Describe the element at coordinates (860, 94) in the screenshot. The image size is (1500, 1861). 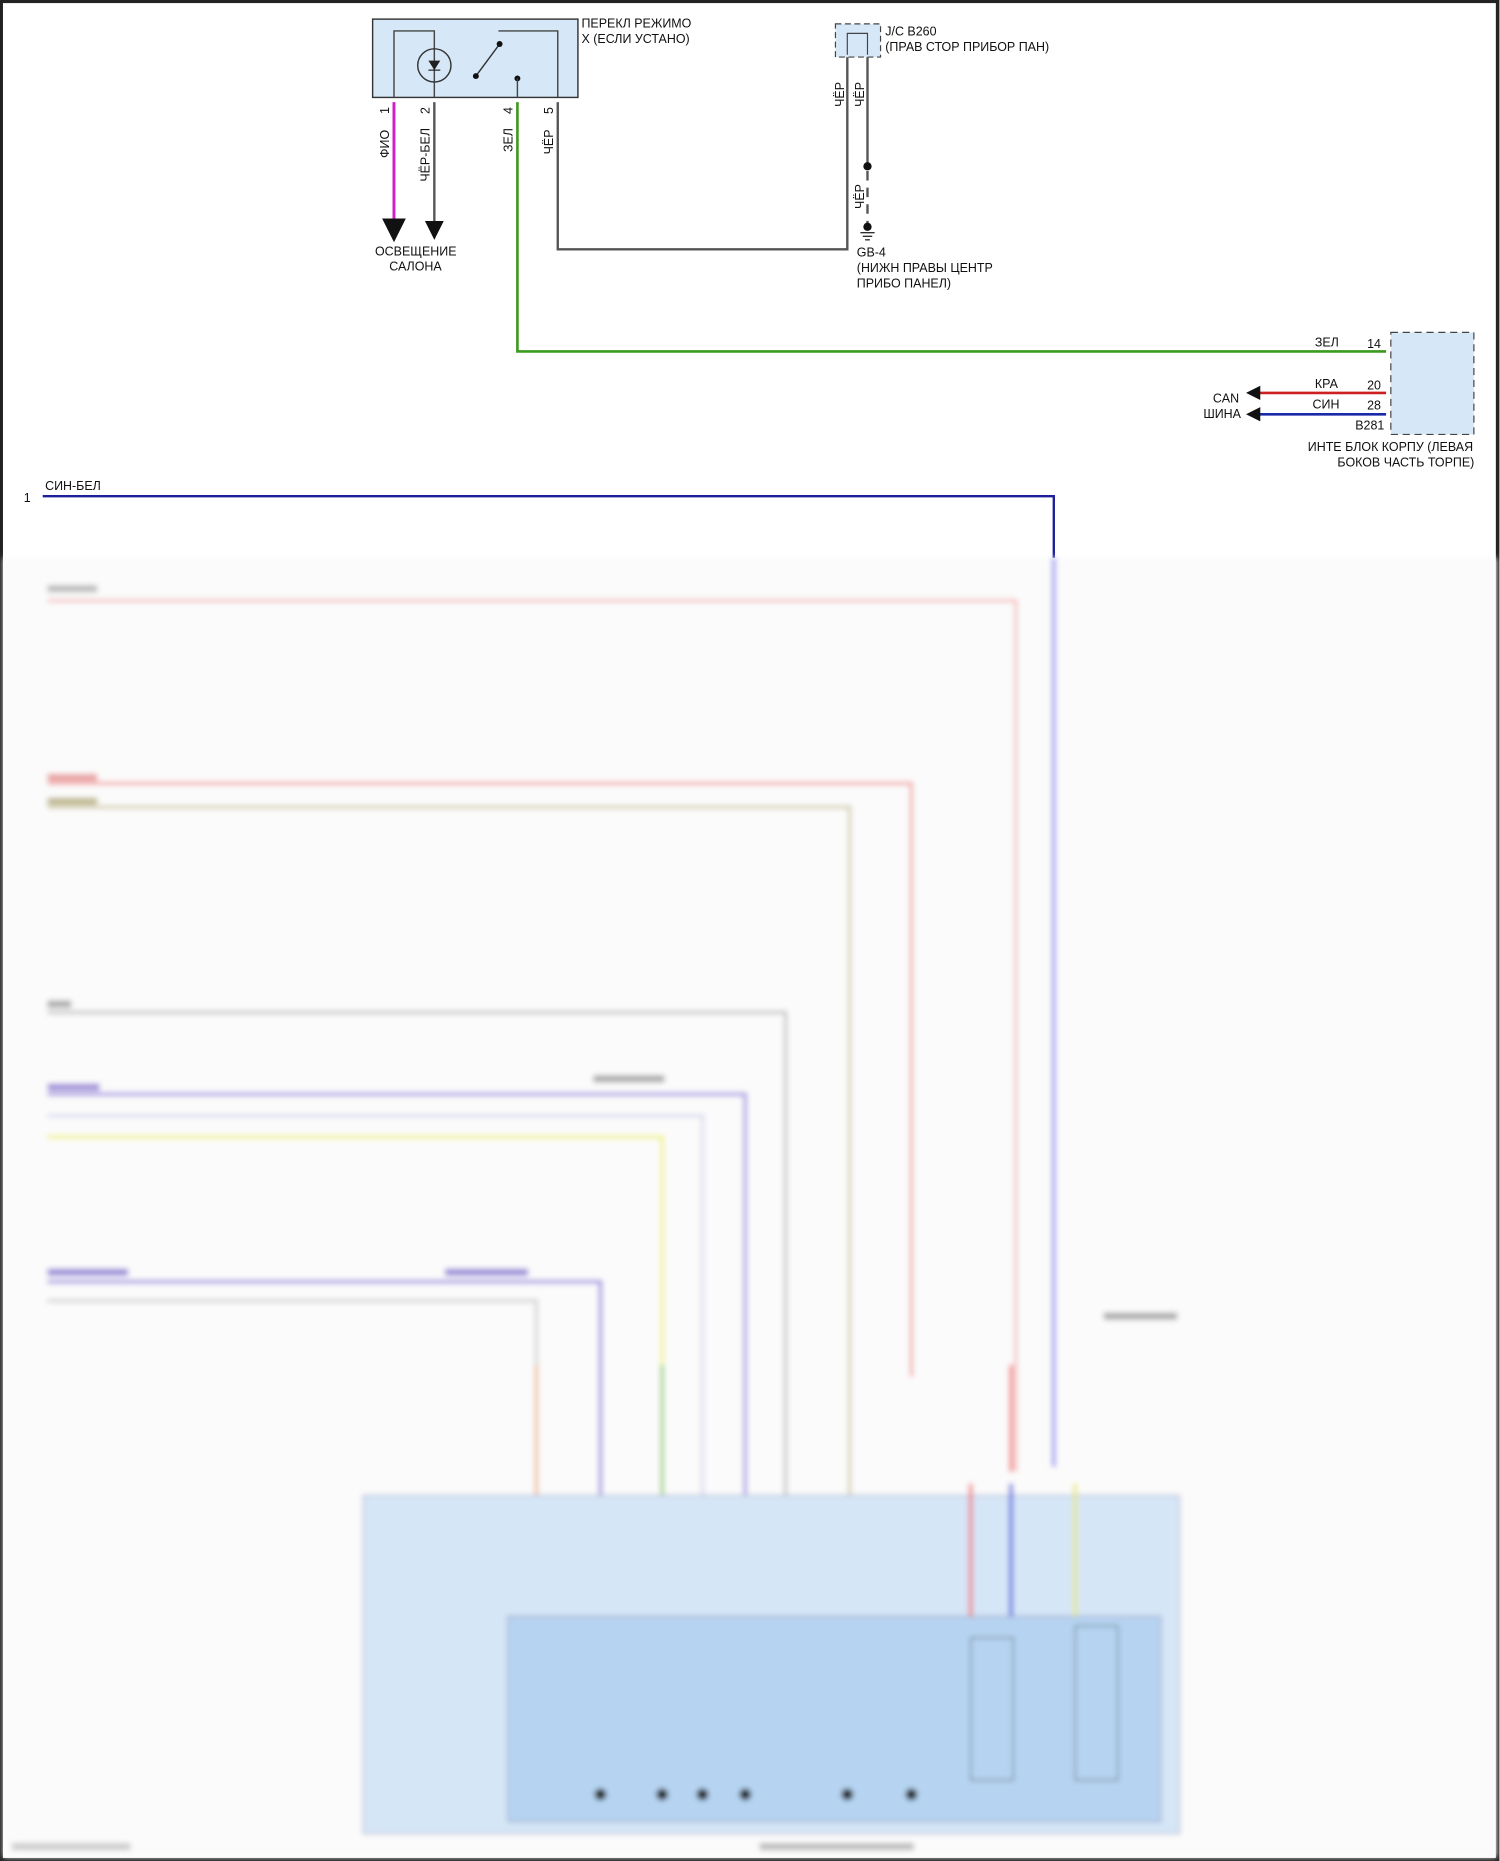
I see `wire-label-cher-right: ЧЁР` at that location.